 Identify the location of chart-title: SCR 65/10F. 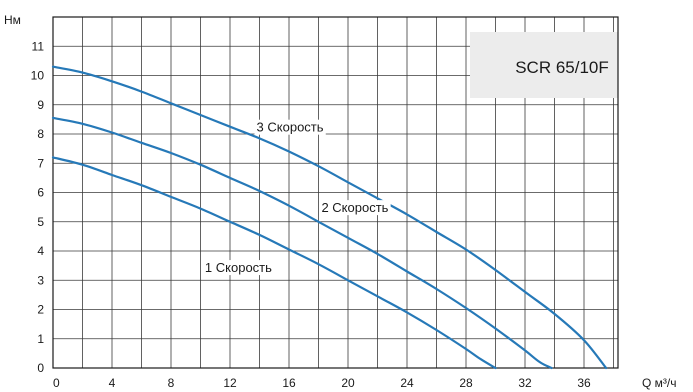
(562, 67).